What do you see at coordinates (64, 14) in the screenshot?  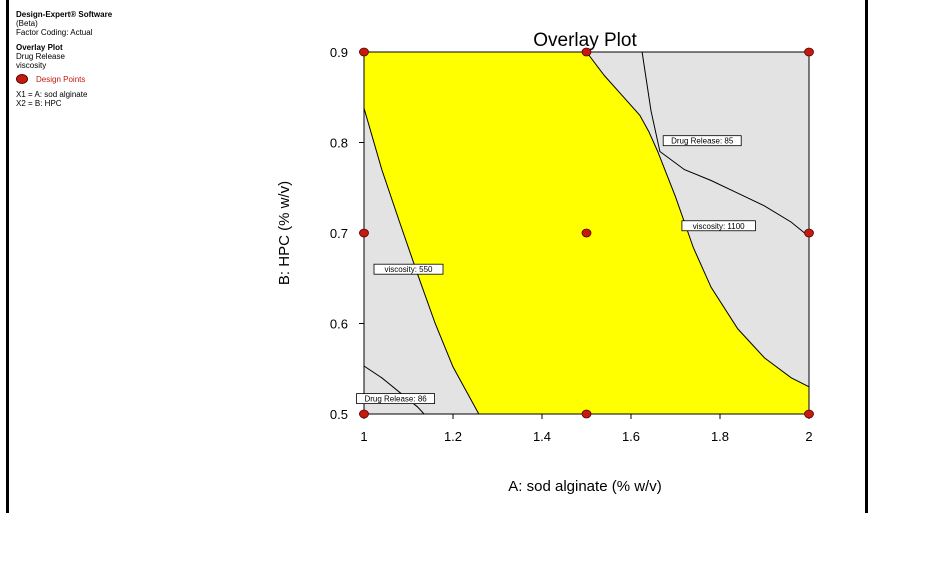 I see `software-name: Design-Expert® Software` at bounding box center [64, 14].